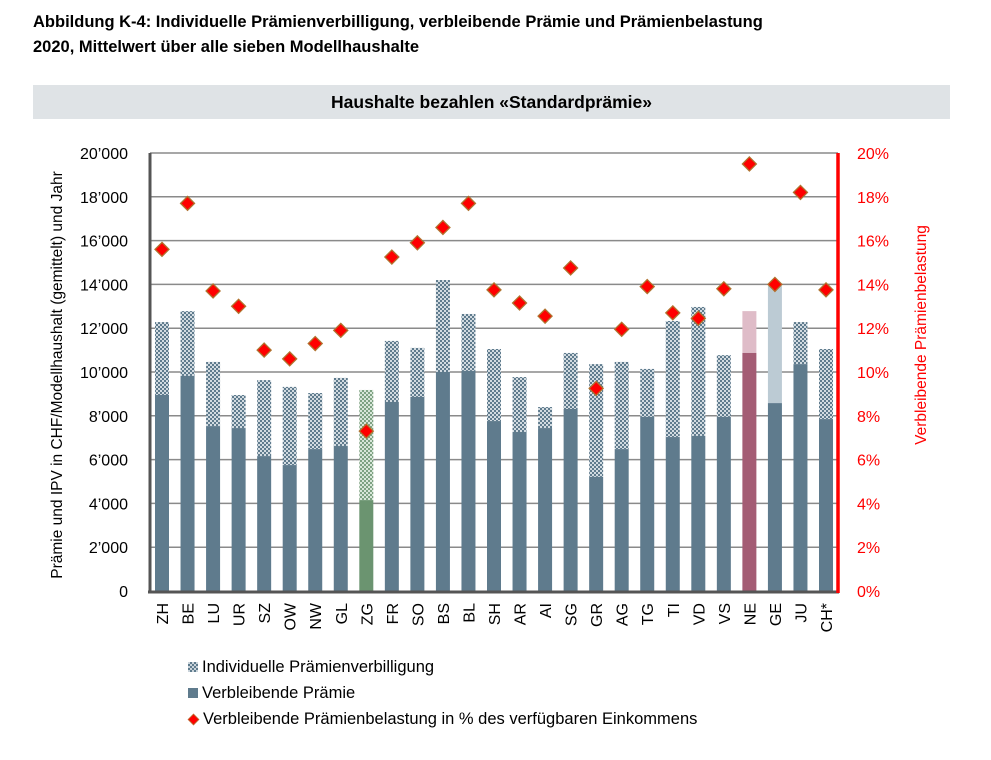  Describe the element at coordinates (570, 381) in the screenshot. I see `bar-ipv-sg` at that location.